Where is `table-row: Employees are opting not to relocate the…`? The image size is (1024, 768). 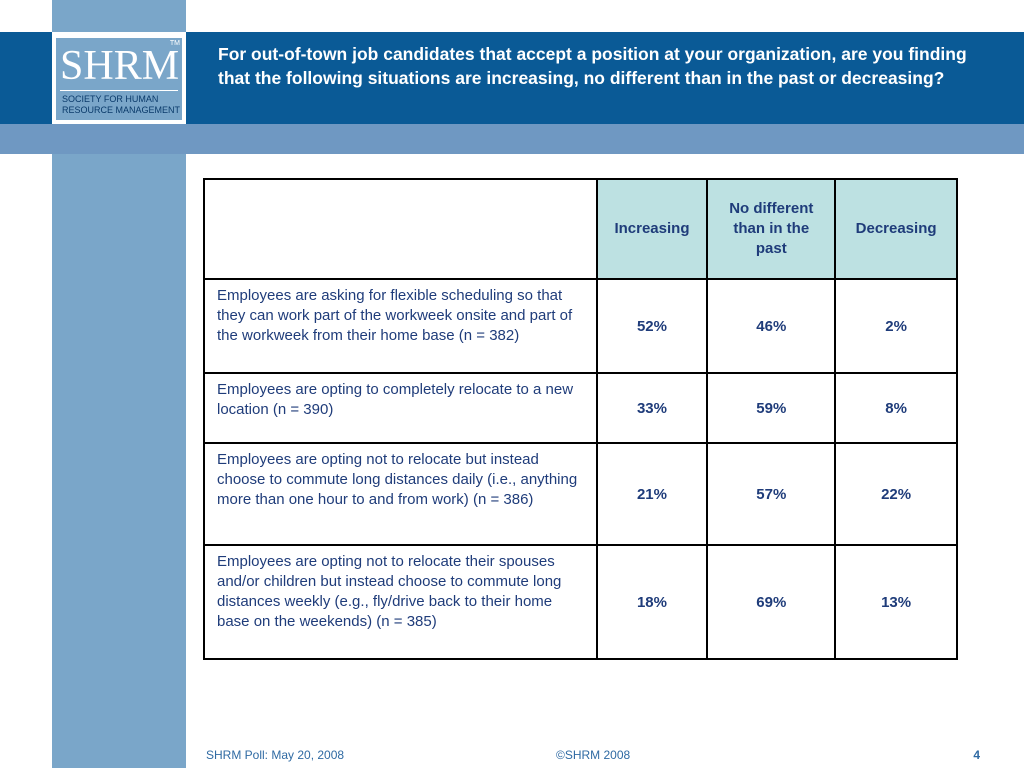
table-row: Employees are opting not to relocate the… is located at coordinates (580, 602).